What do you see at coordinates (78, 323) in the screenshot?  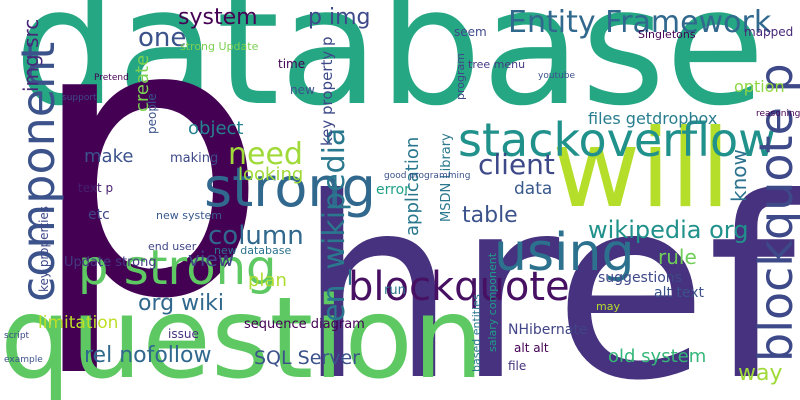 I see `word: limitation` at bounding box center [78, 323].